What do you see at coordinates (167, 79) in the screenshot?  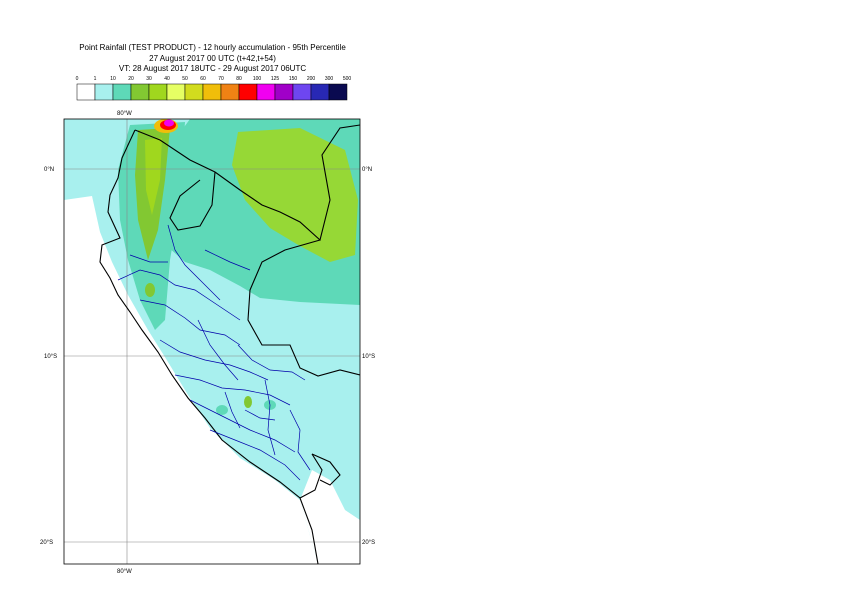 I see `legend-tick-label: 40` at bounding box center [167, 79].